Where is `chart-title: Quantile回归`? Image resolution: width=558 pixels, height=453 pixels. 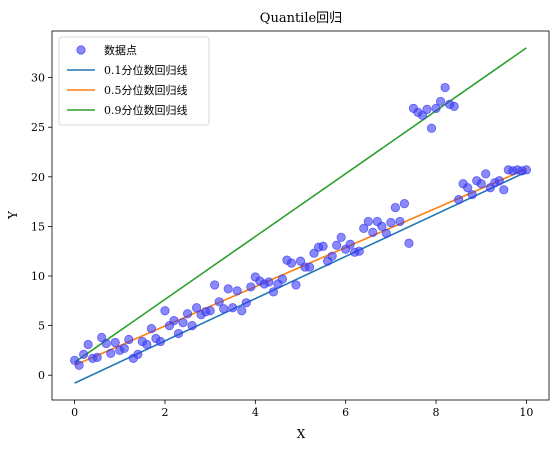
chart-title: Quantile回归 is located at coordinates (301, 18).